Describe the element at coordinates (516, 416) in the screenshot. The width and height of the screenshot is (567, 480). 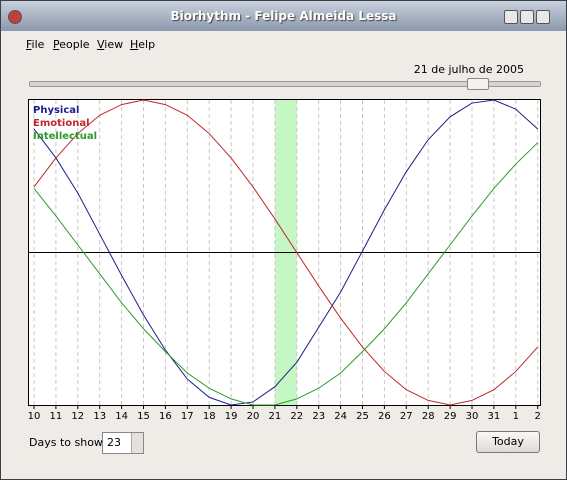
I see `x-tick-label: 1` at that location.